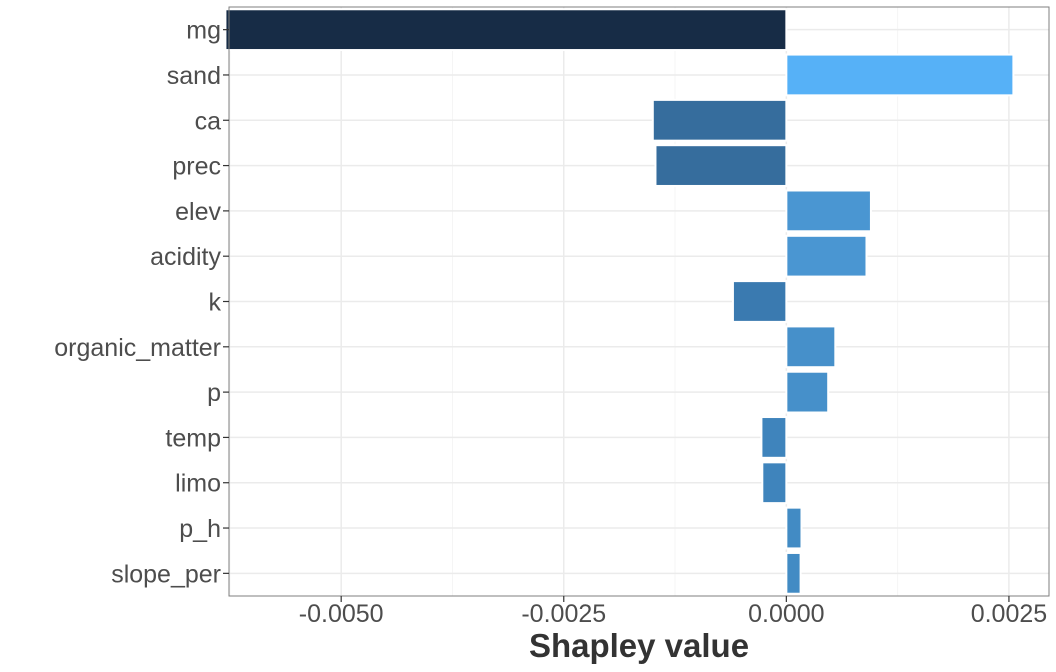  Describe the element at coordinates (828, 211) in the screenshot. I see `bar-elev` at that location.